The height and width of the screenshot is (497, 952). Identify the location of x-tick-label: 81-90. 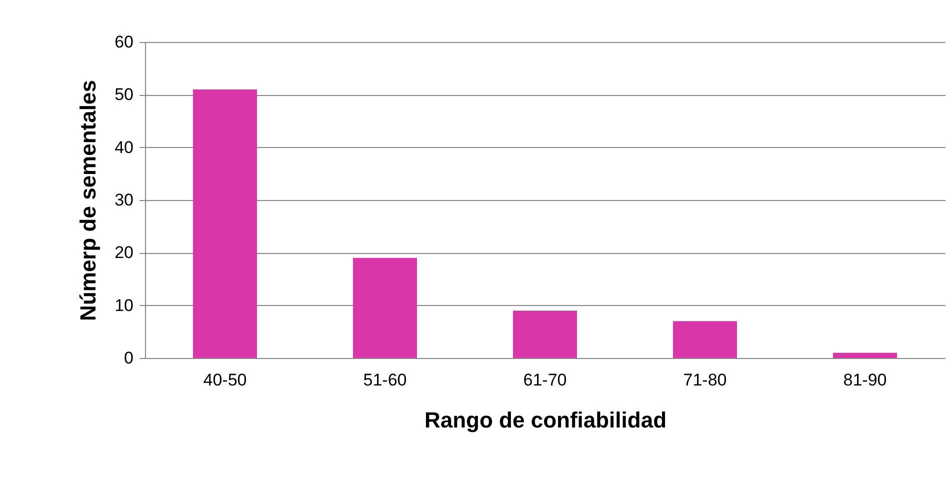
(865, 380).